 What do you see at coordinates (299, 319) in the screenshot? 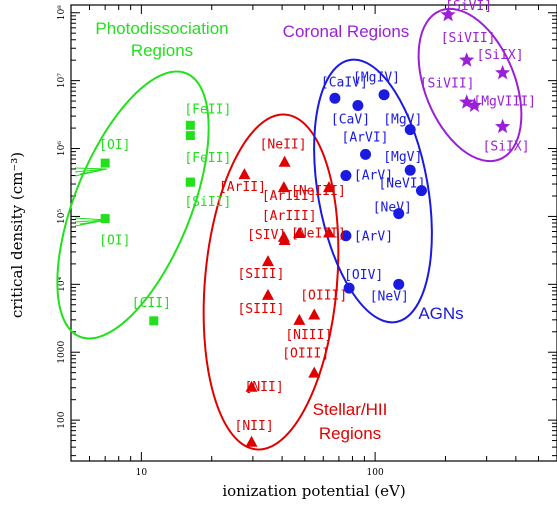
I see `triangle-marker-niii` at bounding box center [299, 319].